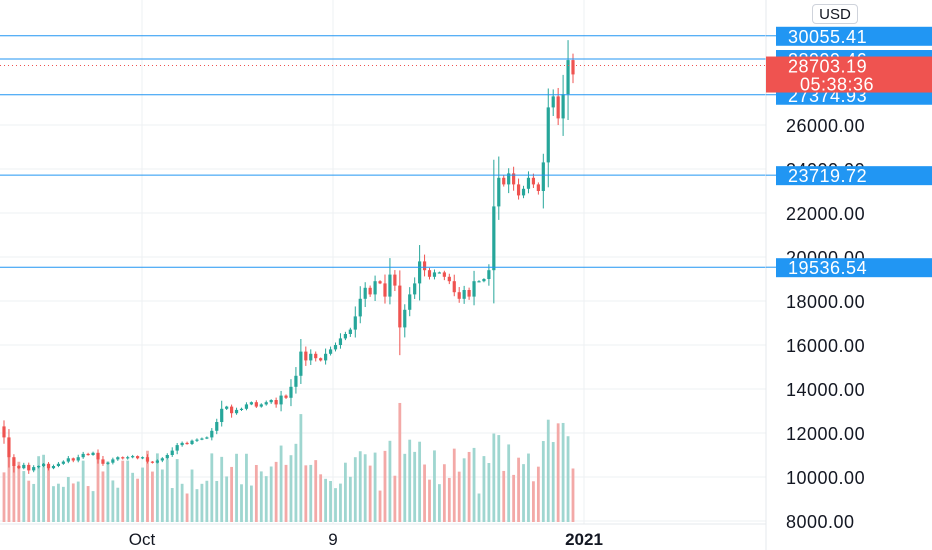 This screenshot has height=550, width=932. What do you see at coordinates (835, 14) in the screenshot?
I see `currency-button: USD` at bounding box center [835, 14].